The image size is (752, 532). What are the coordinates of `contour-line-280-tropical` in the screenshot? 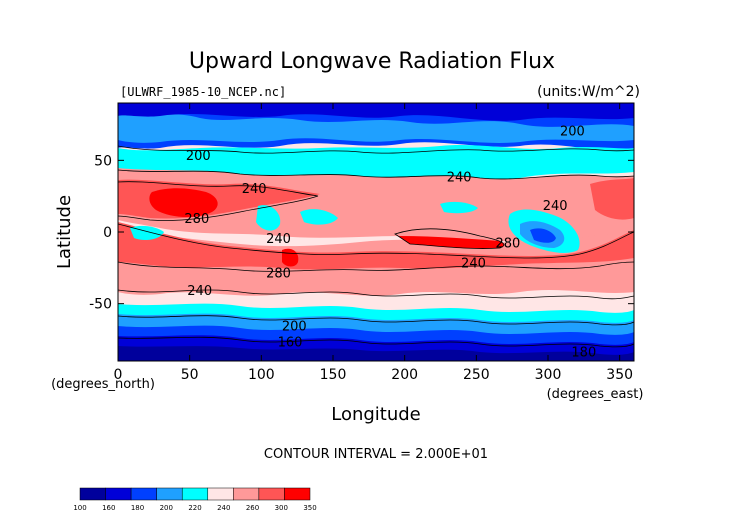 It's located at (376, 241).